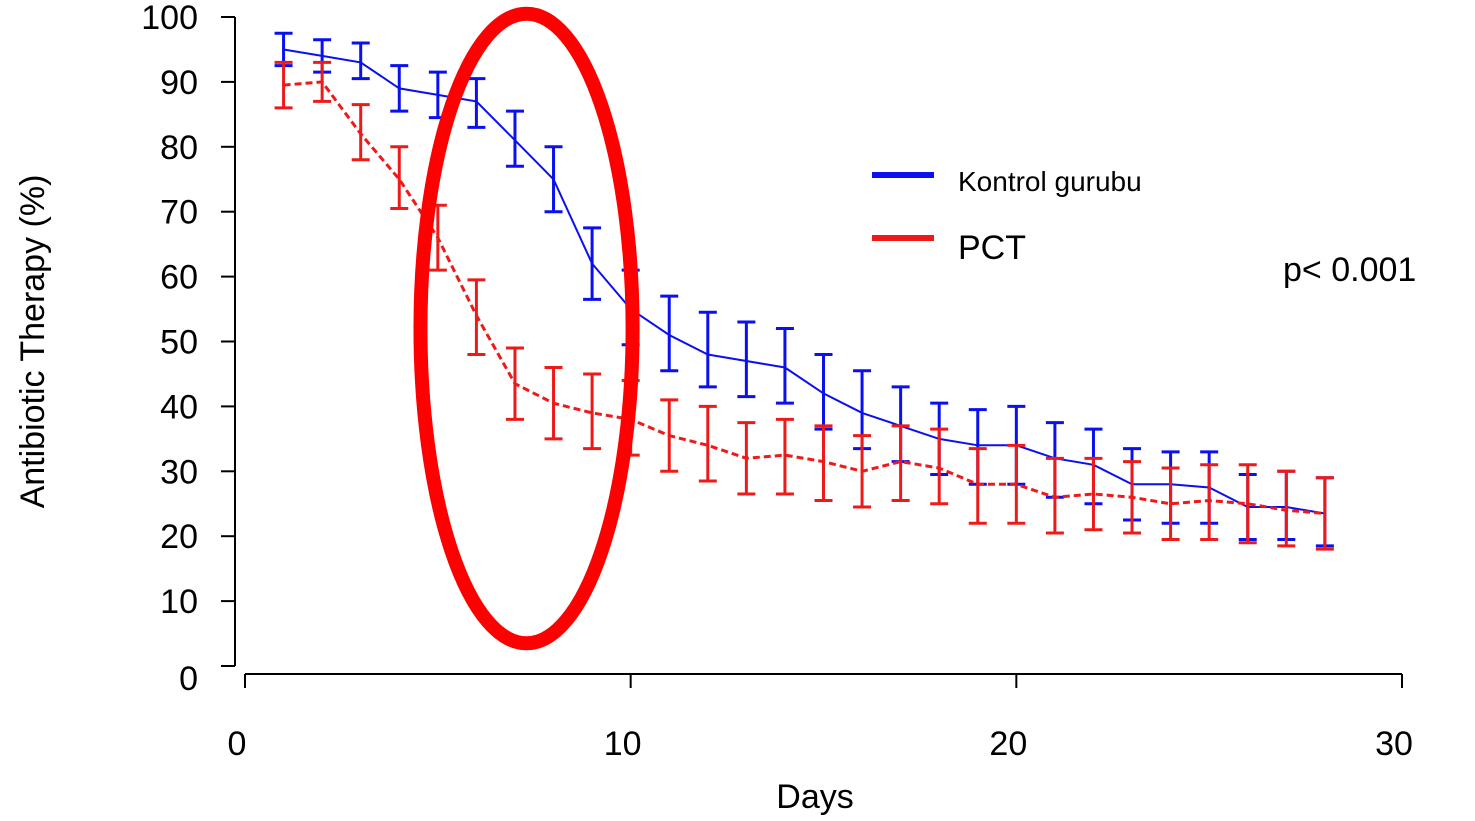 The image size is (1475, 821). I want to click on p-value-annotation: p< 0.001, so click(1349, 270).